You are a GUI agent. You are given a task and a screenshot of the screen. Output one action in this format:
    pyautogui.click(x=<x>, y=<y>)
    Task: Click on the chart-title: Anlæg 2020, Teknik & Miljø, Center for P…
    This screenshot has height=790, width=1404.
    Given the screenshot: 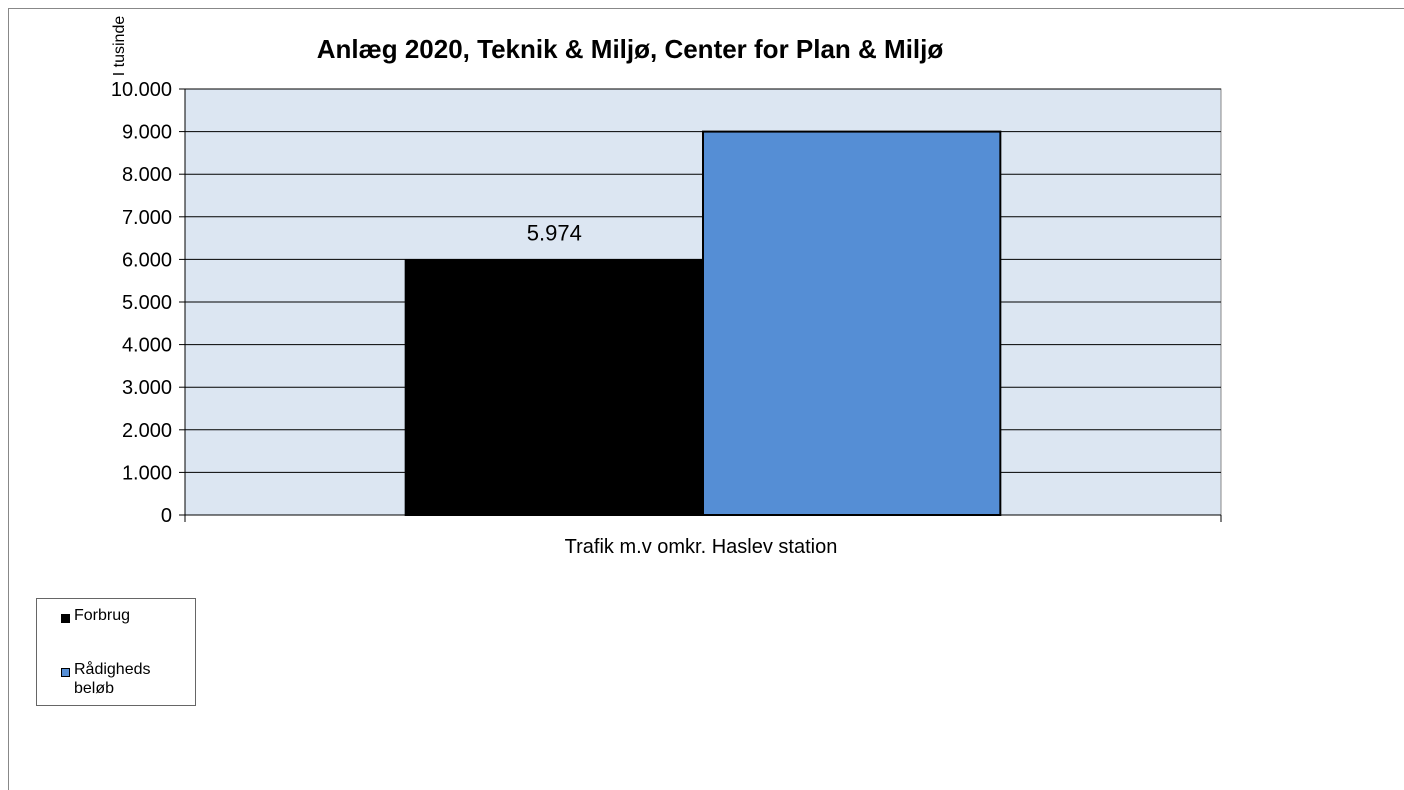 What is the action you would take?
    pyautogui.click(x=630, y=49)
    